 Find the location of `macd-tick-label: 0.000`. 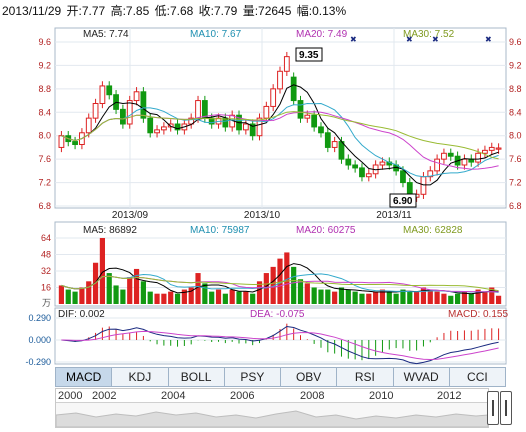

macd-tick-label: 0.000 is located at coordinates (39, 340).